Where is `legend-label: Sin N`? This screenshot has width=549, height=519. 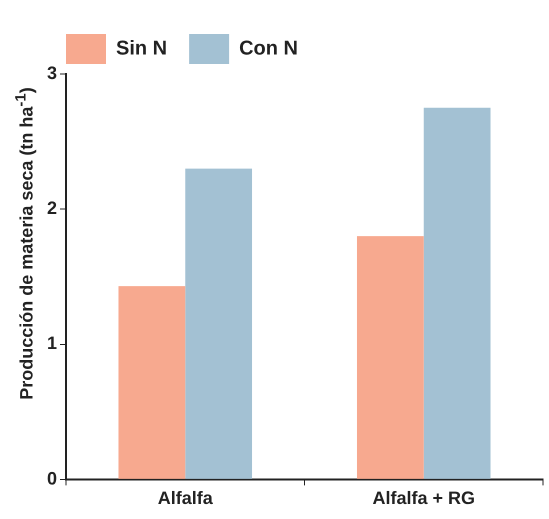
legend-label: Sin N is located at coordinates (142, 49).